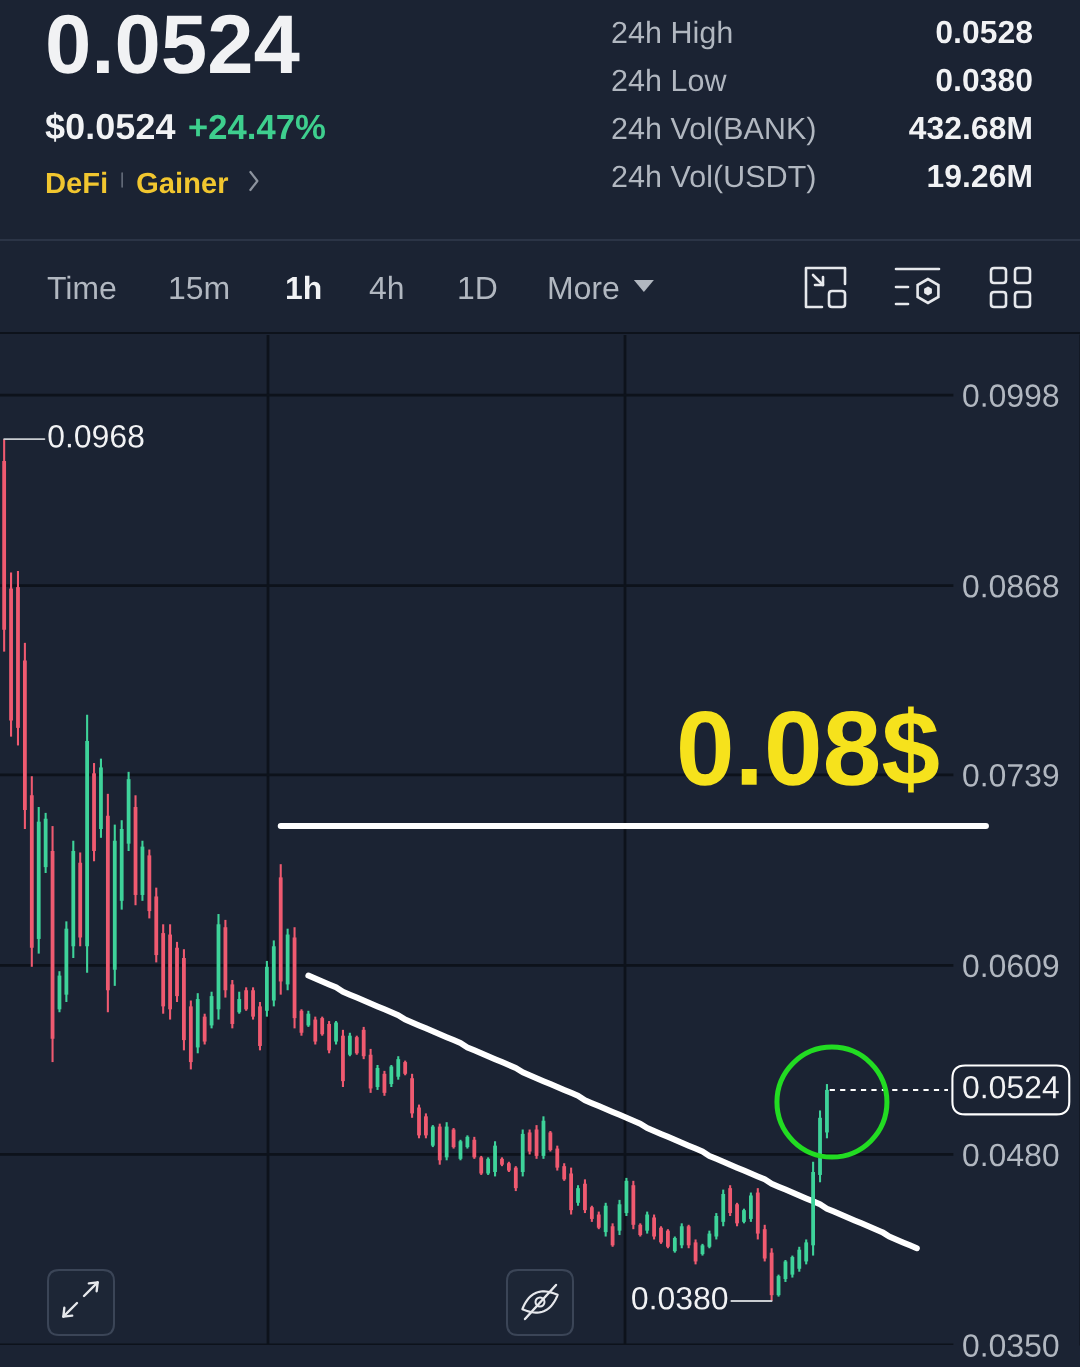  Describe the element at coordinates (81, 287) in the screenshot. I see `text: Time` at that location.